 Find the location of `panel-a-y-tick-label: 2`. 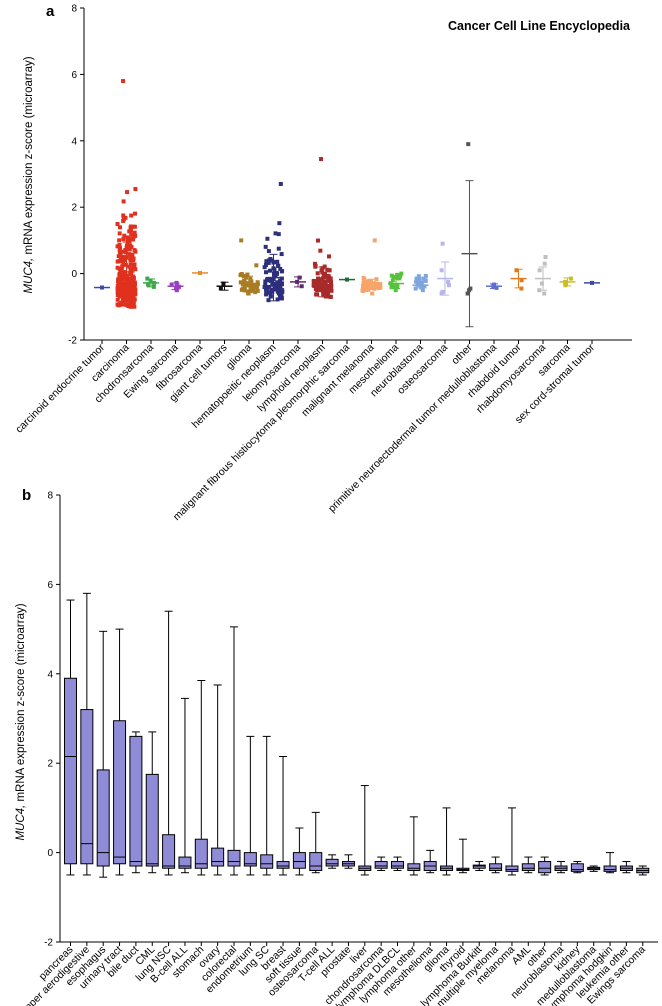

panel-a-y-tick-label: 2 is located at coordinates (74, 208).